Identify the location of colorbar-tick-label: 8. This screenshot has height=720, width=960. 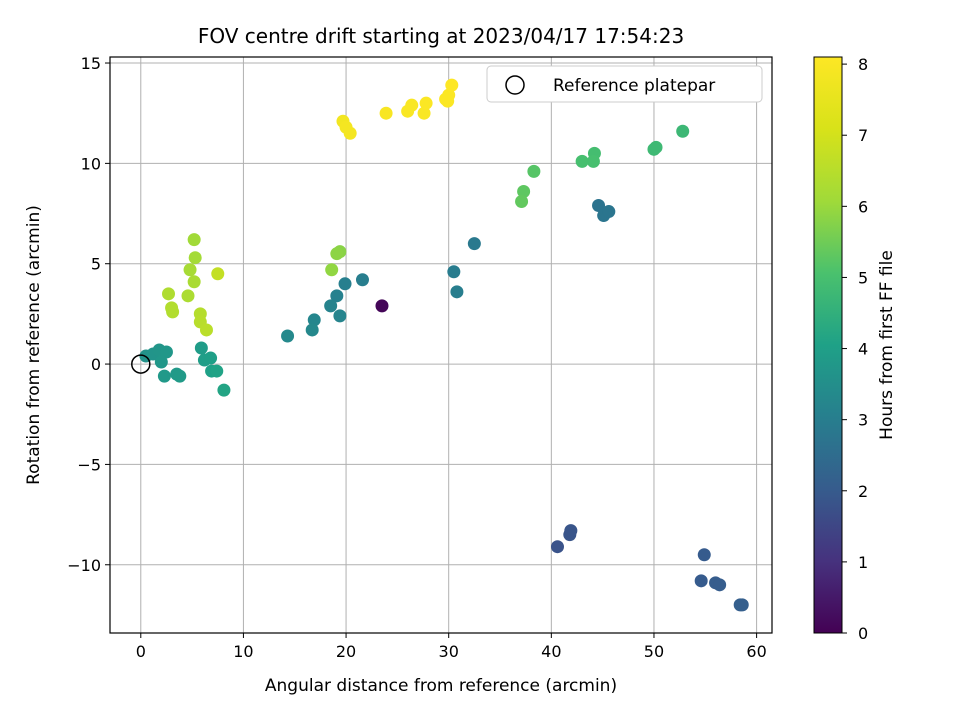
(863, 64).